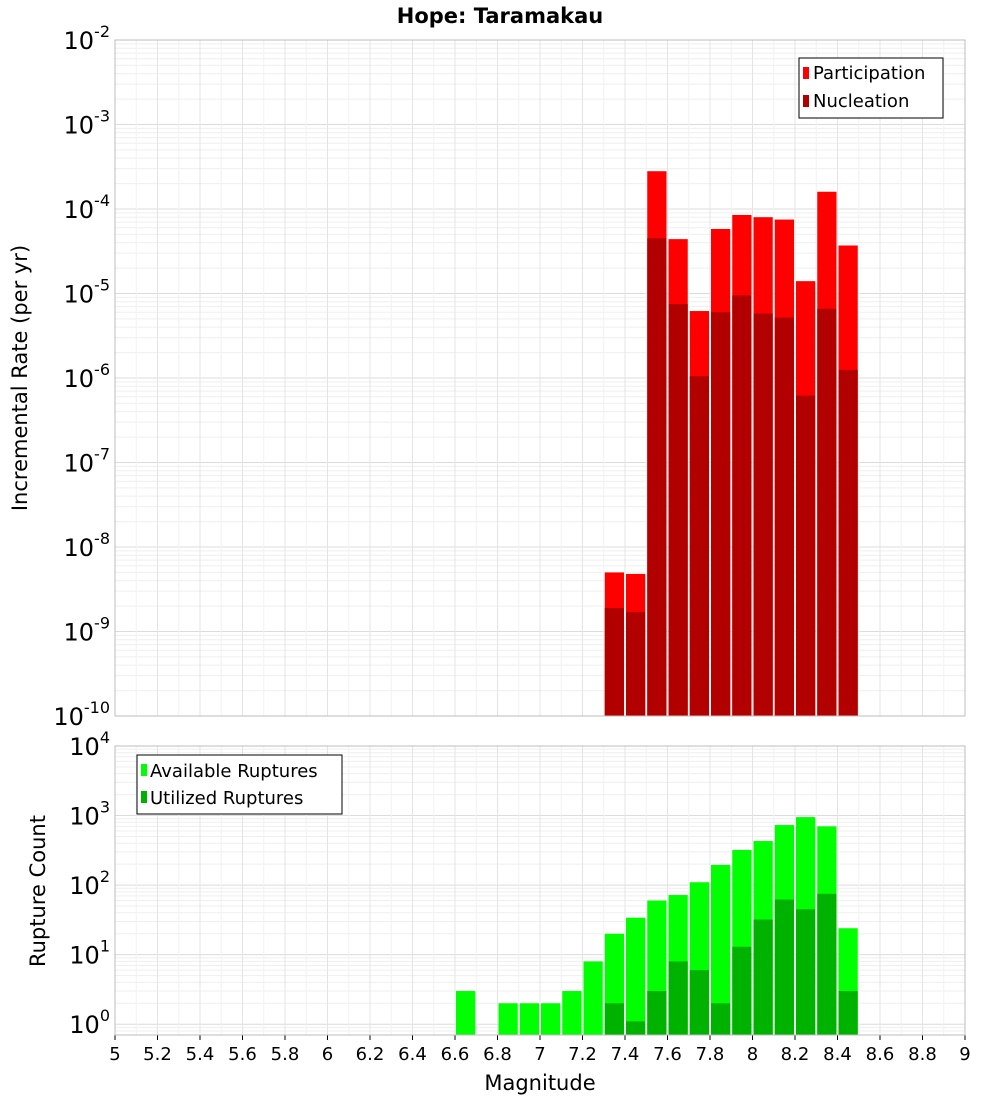 The height and width of the screenshot is (1100, 1000). What do you see at coordinates (837, 1054) in the screenshot?
I see `x-tick-label: 8.4` at bounding box center [837, 1054].